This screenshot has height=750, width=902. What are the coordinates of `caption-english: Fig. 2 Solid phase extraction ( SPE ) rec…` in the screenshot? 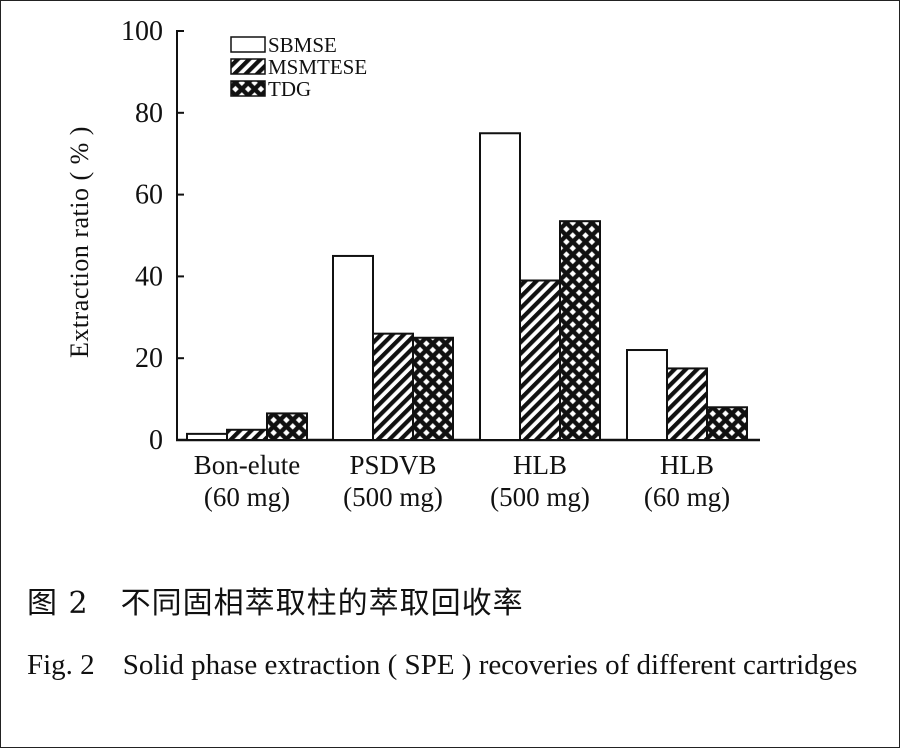 It's located at (453, 665).